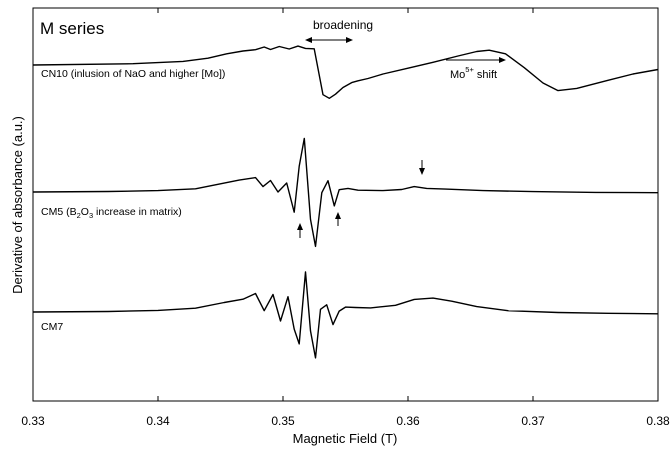  I want to click on x-tick-label: 0.33, so click(33, 421).